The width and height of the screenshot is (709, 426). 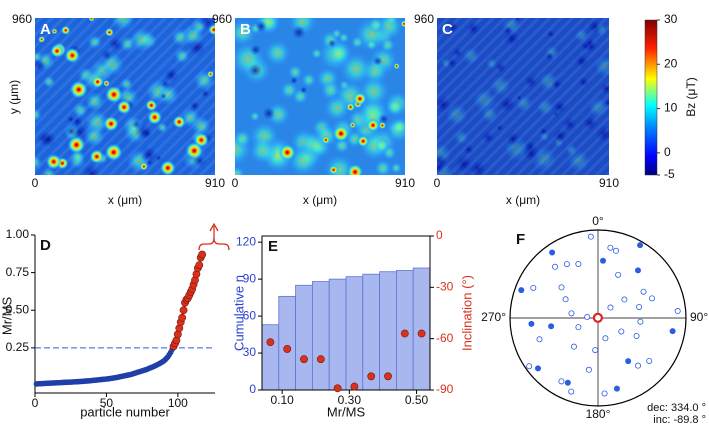 I want to click on panel-letter: F, so click(x=520, y=239).